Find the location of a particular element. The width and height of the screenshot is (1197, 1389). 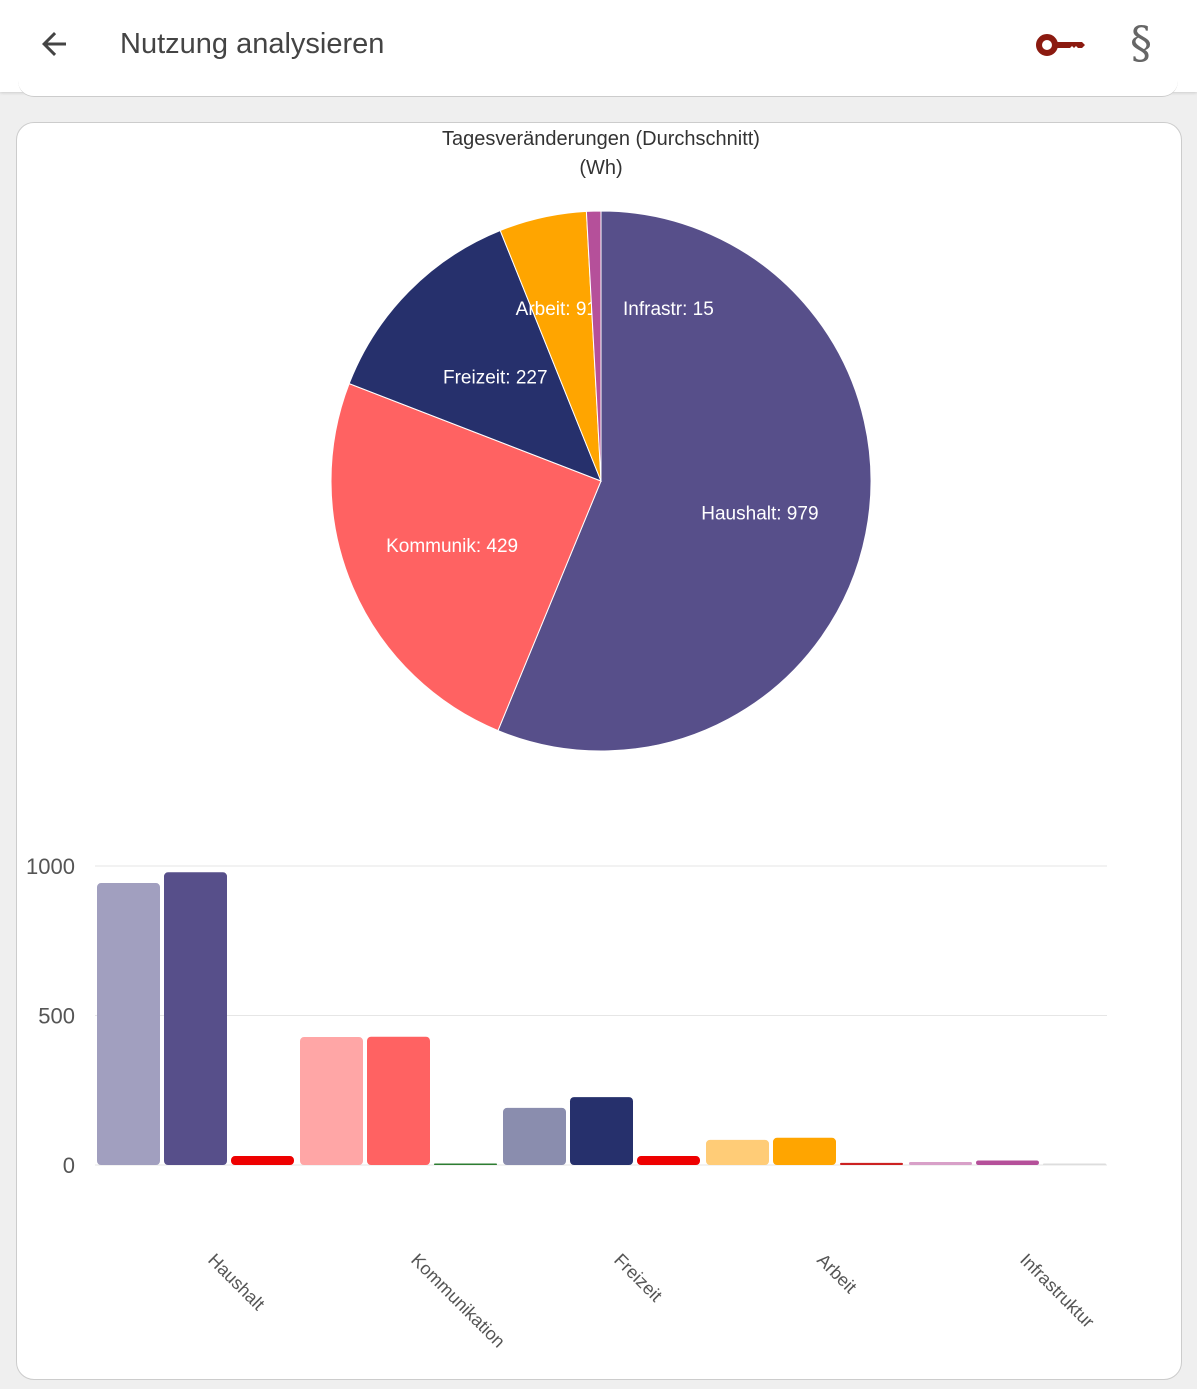

pie-label-infrastr: Infrastr: 15 is located at coordinates (668, 309).